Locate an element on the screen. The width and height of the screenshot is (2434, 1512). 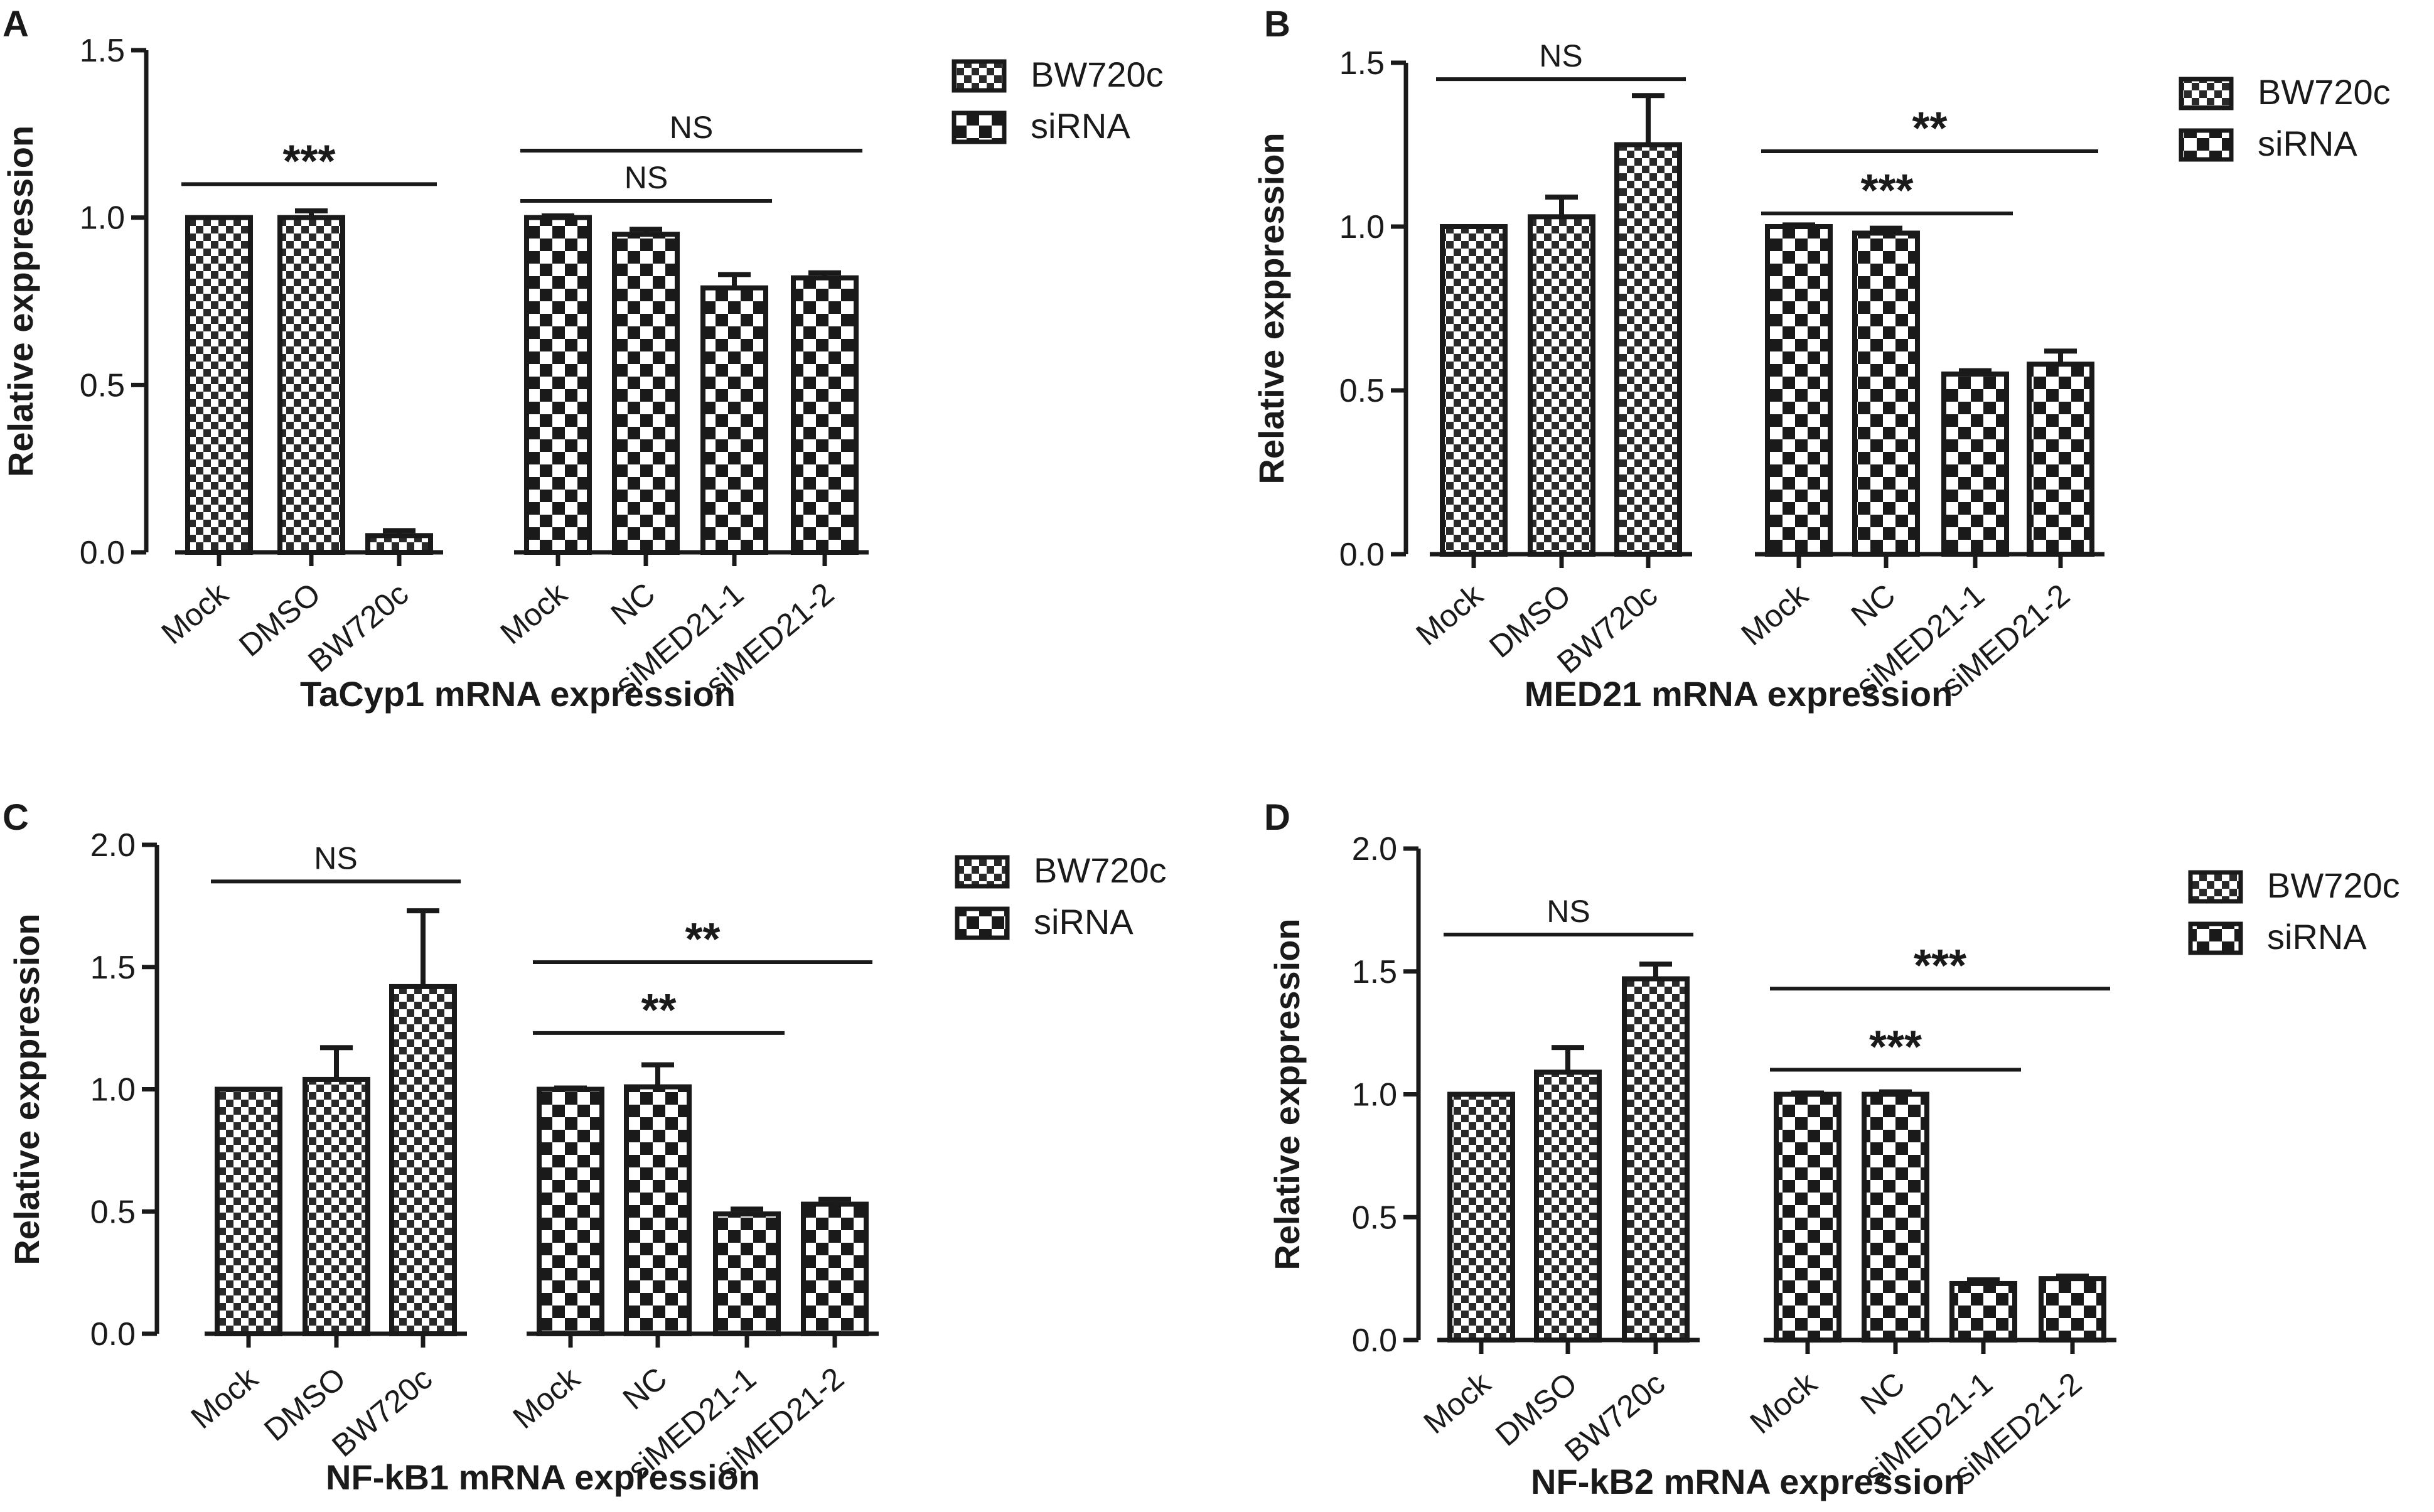
panel-letter: B is located at coordinates (1277, 24).